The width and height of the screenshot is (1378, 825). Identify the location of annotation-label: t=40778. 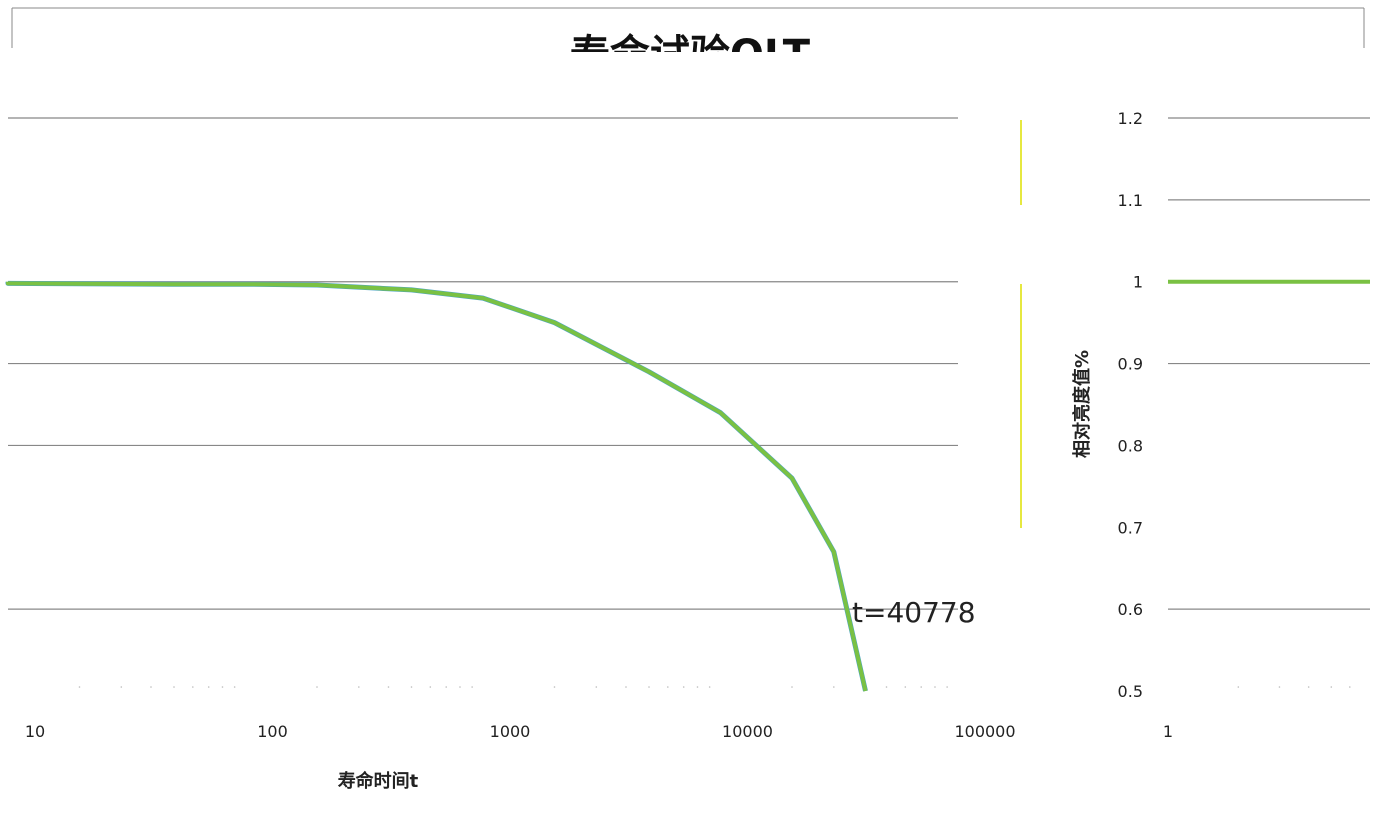
(914, 612).